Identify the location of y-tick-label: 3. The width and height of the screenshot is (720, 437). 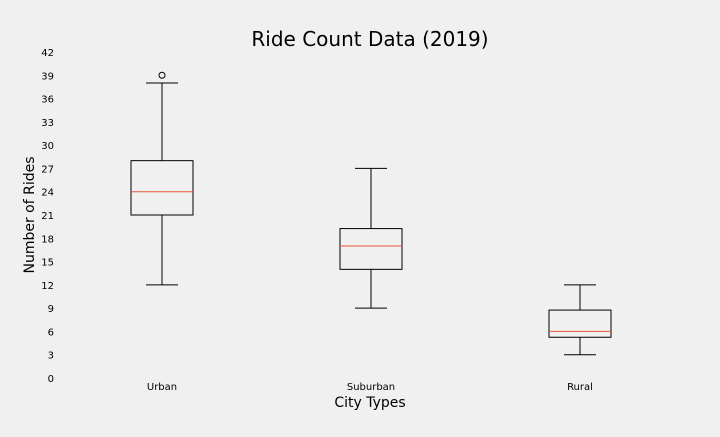
(51, 356).